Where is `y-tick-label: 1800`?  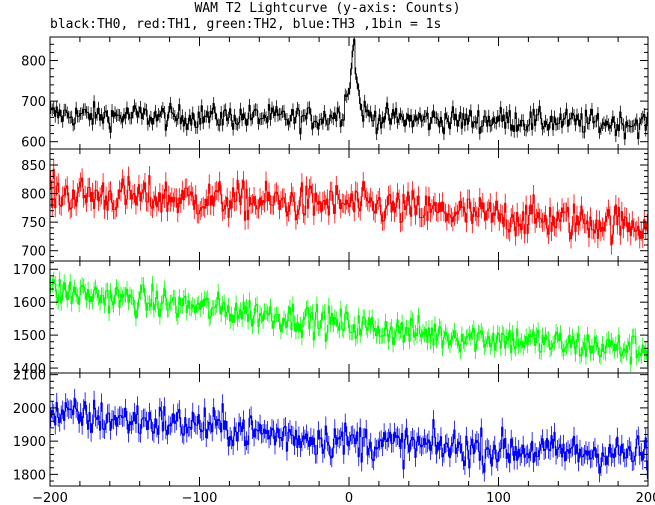 y-tick-label: 1800 is located at coordinates (29, 475).